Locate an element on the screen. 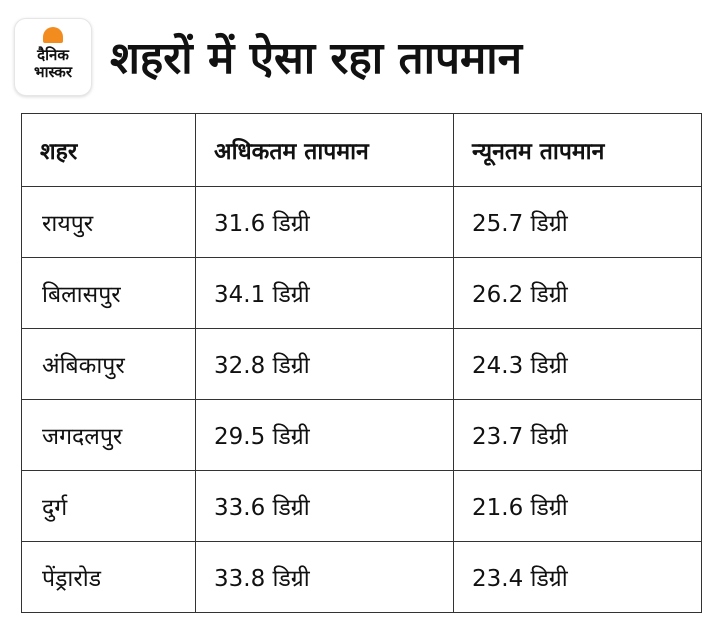  city-cell: पेंड्रारोड is located at coordinates (108, 577).